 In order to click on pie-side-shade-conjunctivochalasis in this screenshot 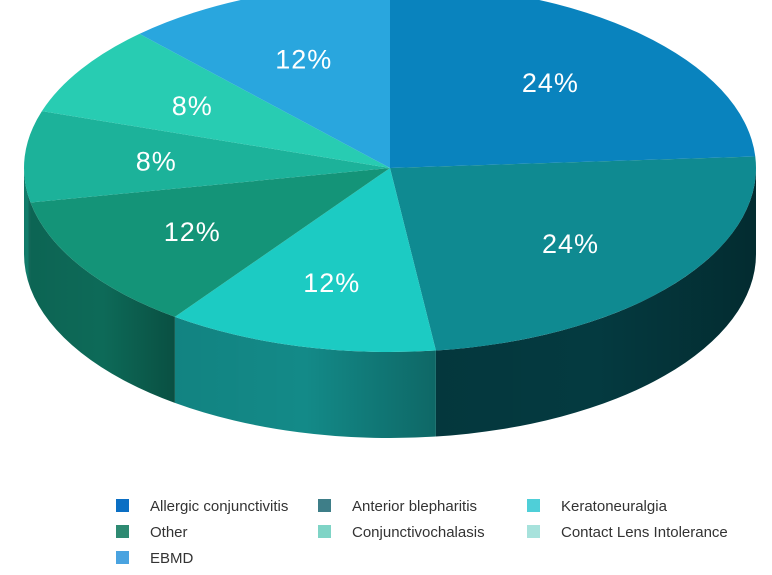, I will do `click(27, 228)`.